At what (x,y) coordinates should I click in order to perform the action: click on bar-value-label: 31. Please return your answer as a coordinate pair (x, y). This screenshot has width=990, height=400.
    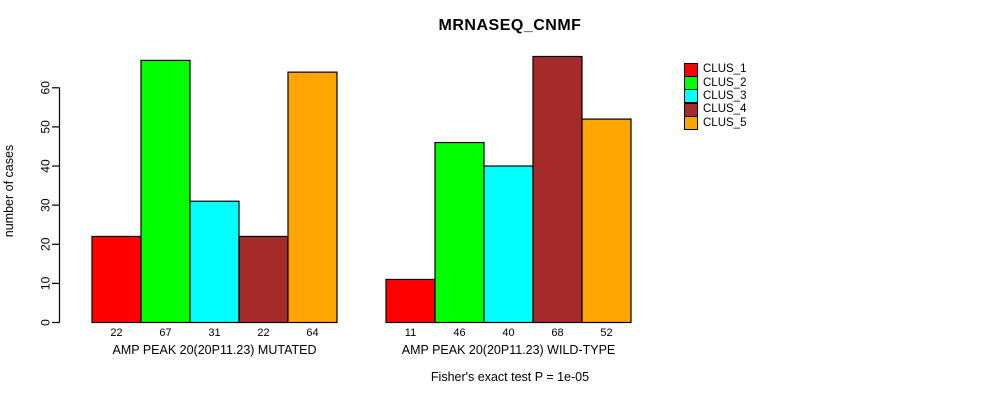
    Looking at the image, I should click on (214, 333).